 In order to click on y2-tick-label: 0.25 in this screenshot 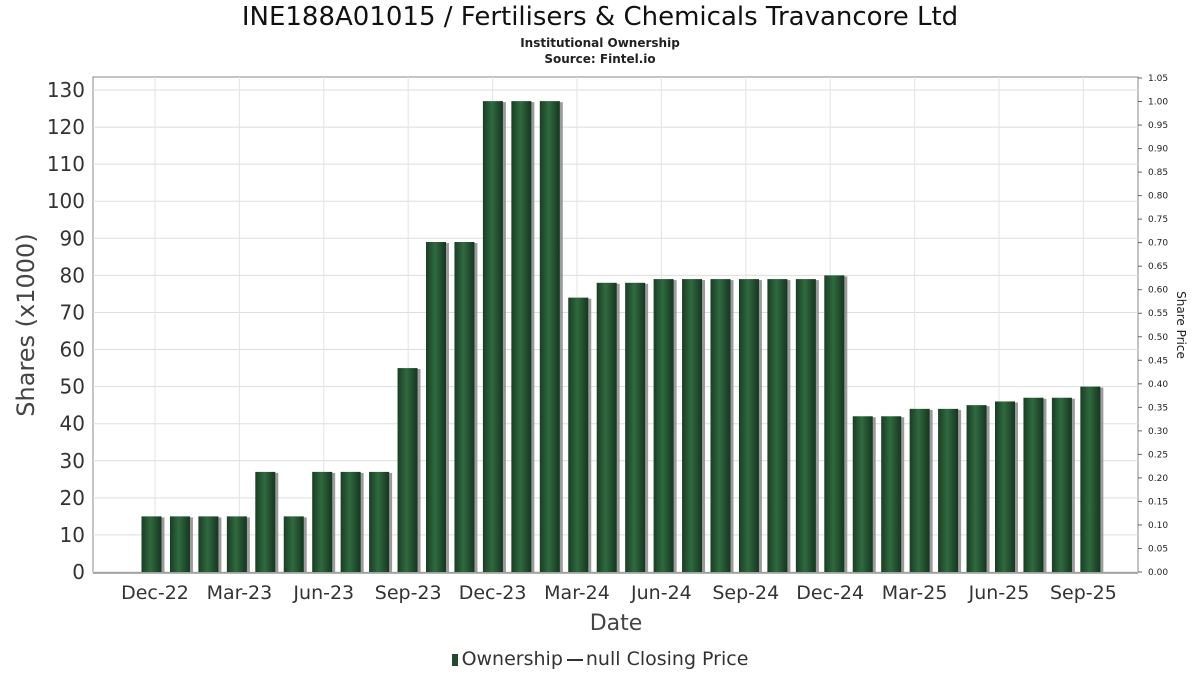, I will do `click(1158, 455)`.